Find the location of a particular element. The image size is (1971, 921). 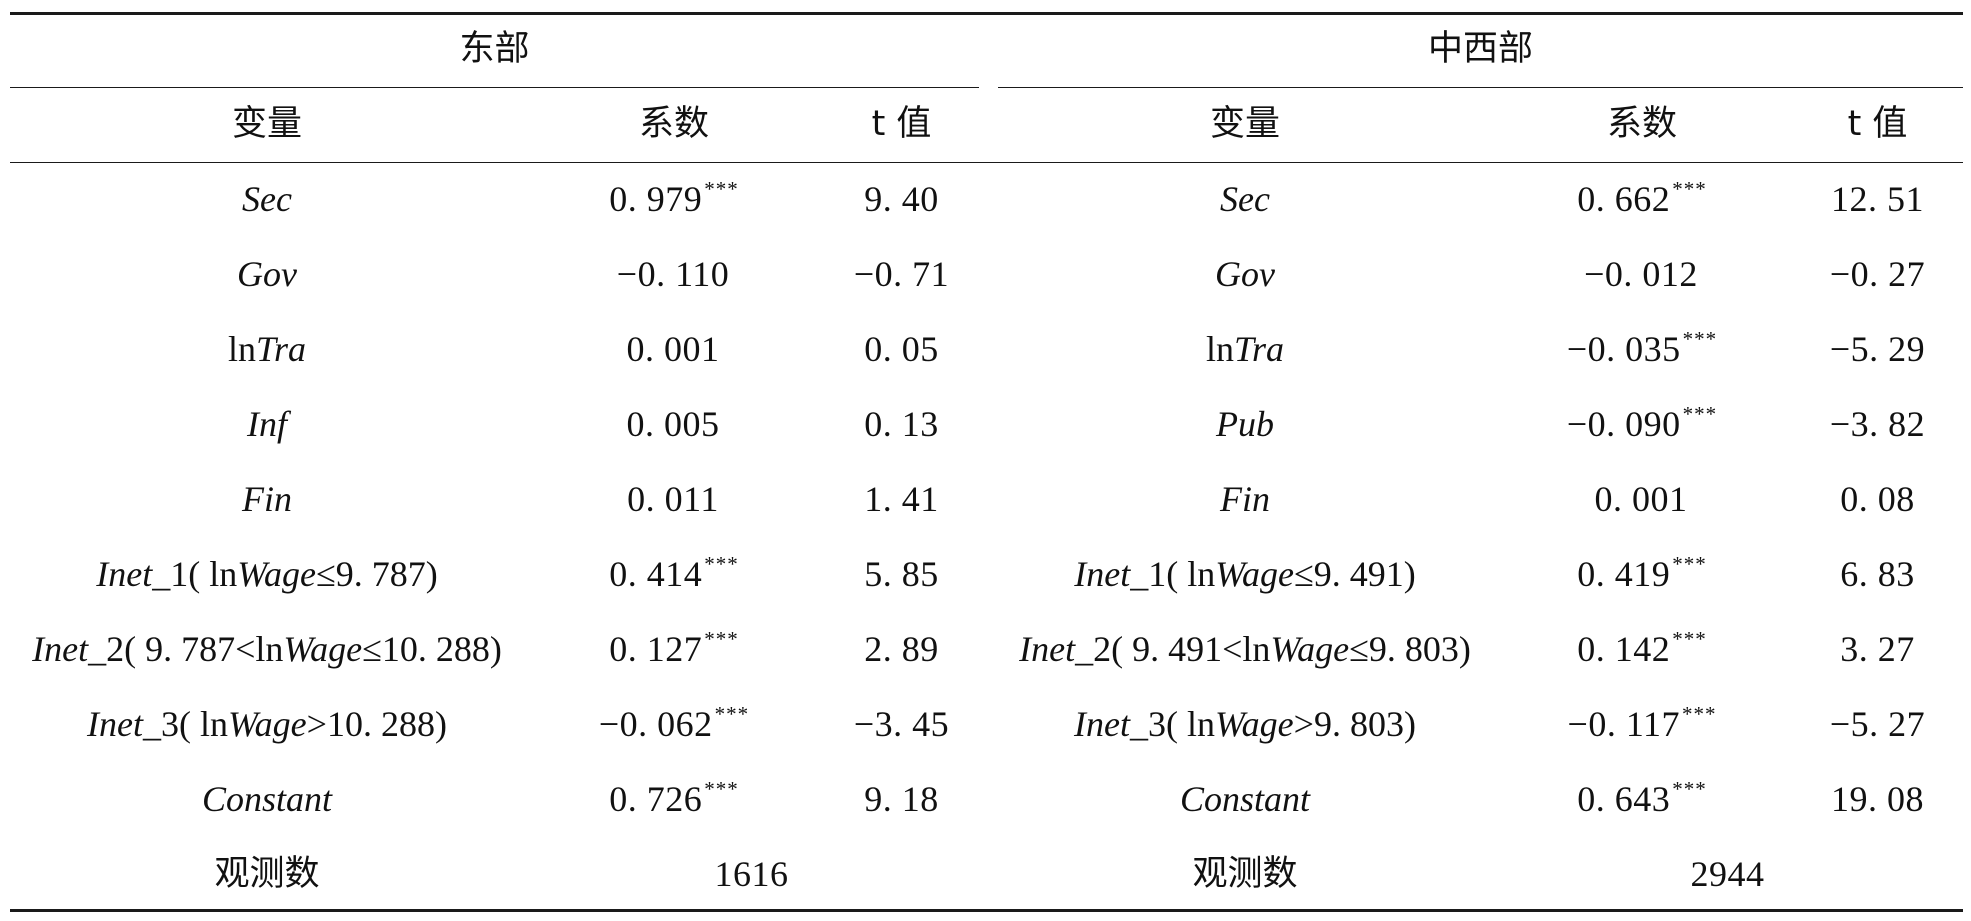

east-coef-value: 0. 001 is located at coordinates (673, 349).